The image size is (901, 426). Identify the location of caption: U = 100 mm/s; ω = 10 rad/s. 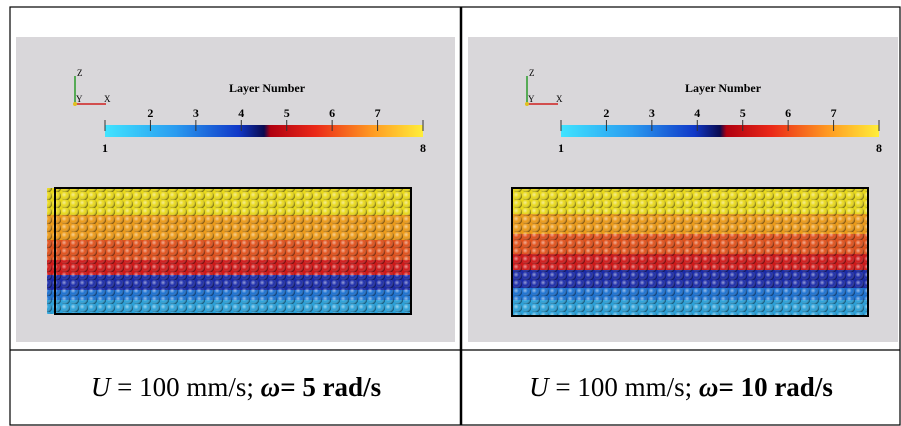
(681, 387).